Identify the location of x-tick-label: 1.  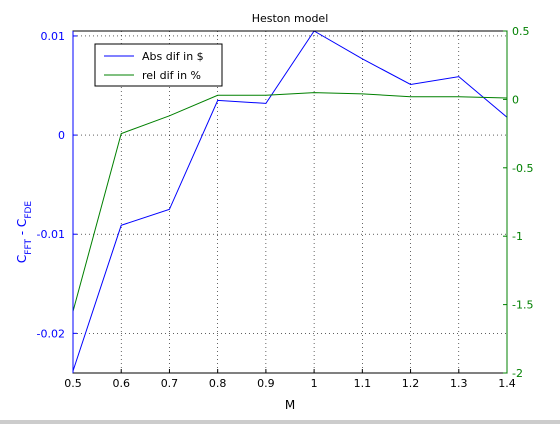
(314, 383).